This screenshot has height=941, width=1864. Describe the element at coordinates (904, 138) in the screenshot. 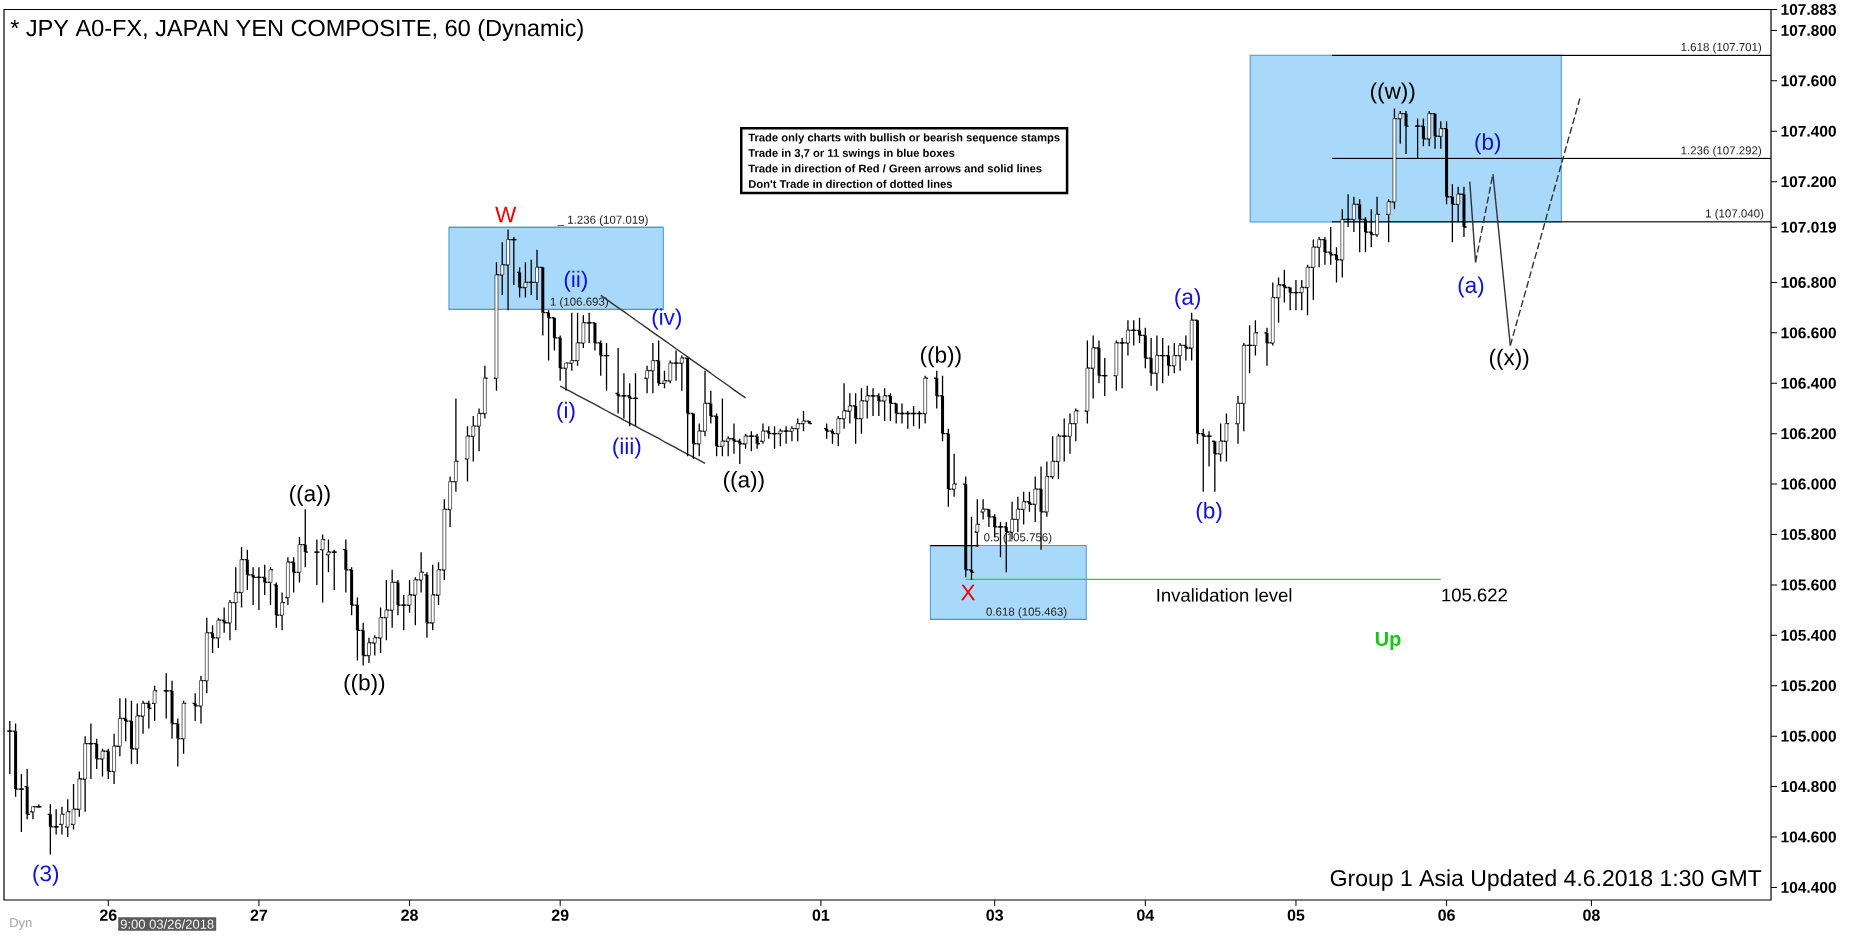

I see `annotation: Trade only charts with bullish or bearish sequence stamps` at that location.